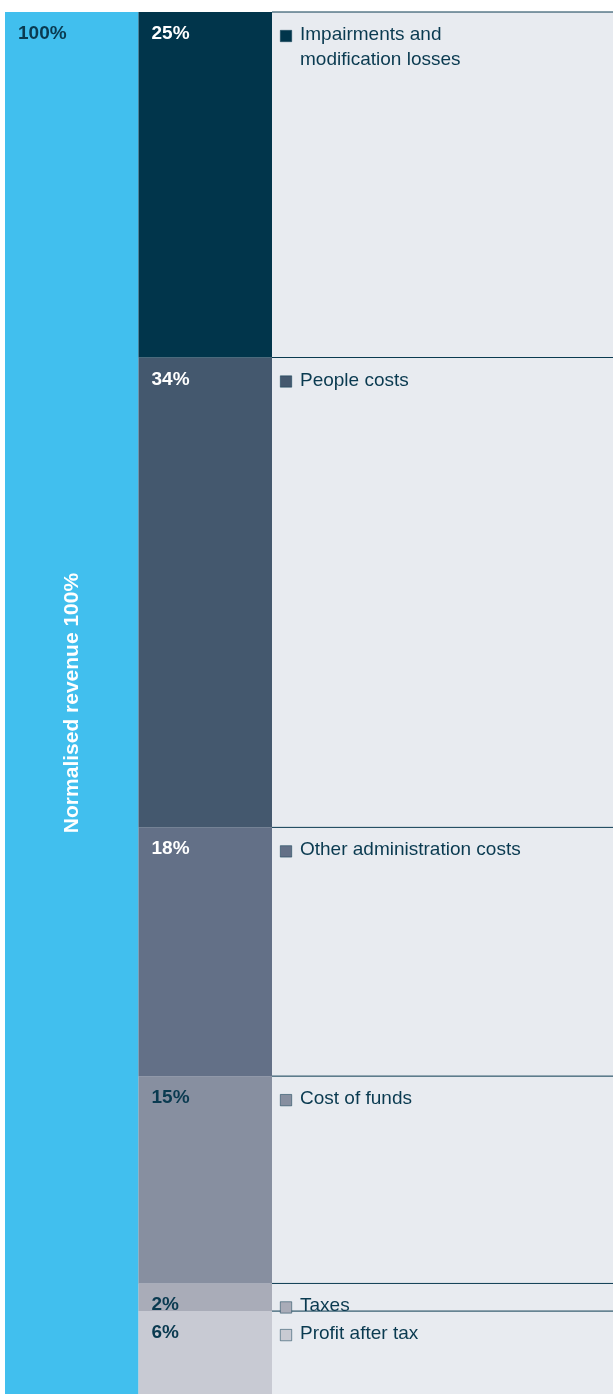  What do you see at coordinates (325, 1305) in the screenshot?
I see `legend-label: Taxes` at bounding box center [325, 1305].